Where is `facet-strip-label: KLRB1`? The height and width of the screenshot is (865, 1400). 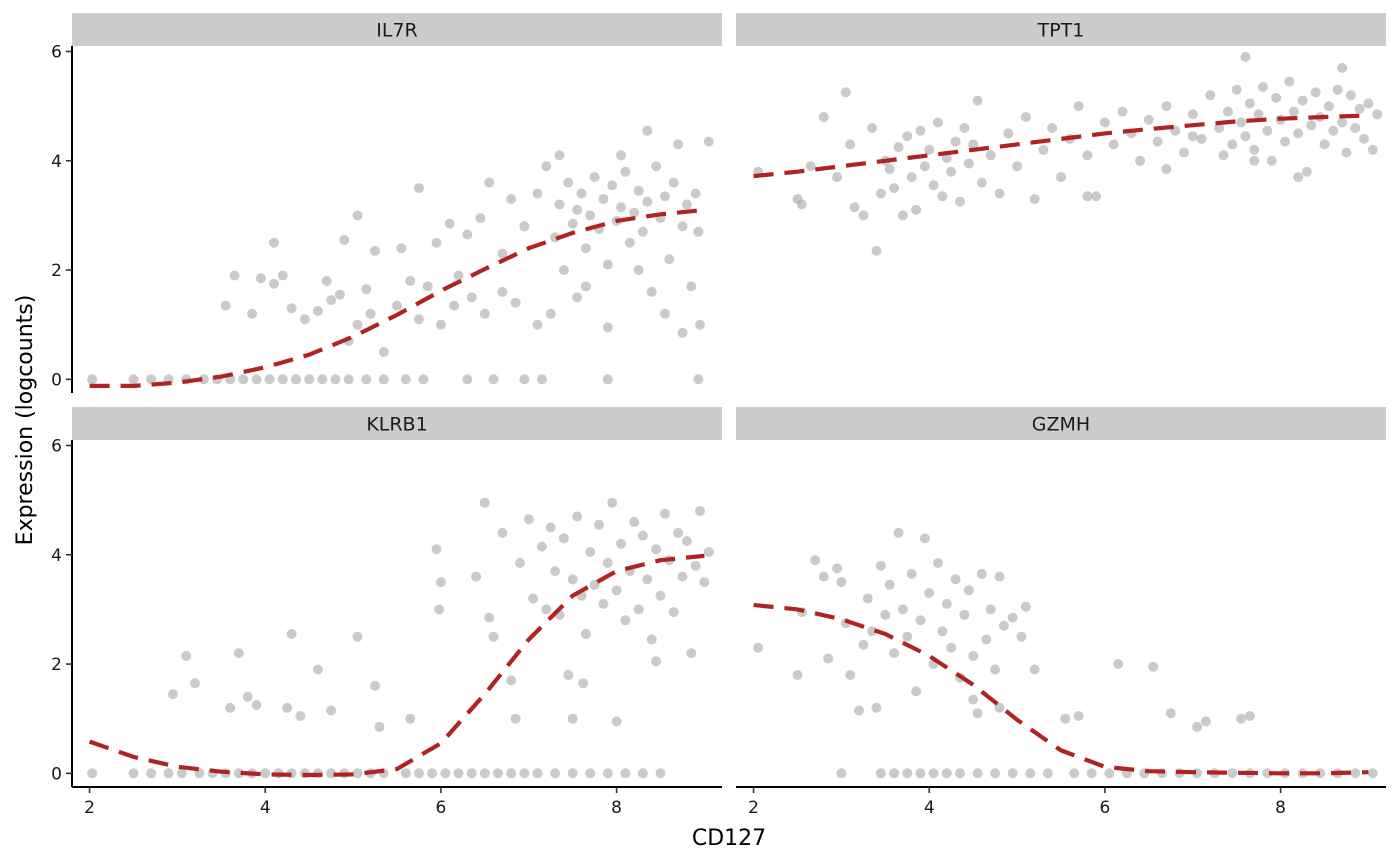
facet-strip-label: KLRB1 is located at coordinates (396, 425).